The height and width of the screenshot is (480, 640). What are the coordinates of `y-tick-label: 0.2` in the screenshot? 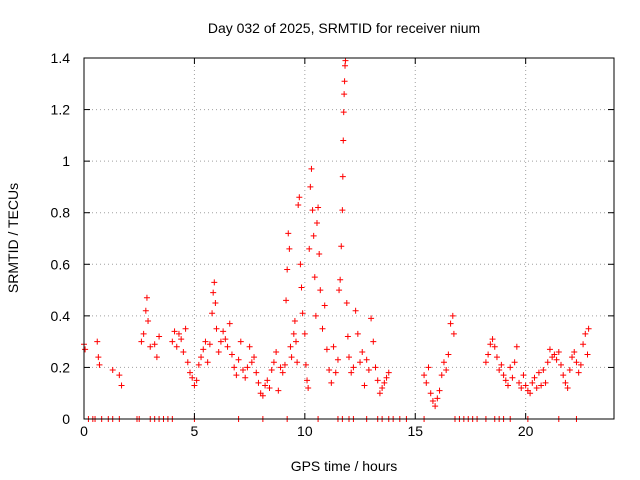 It's located at (61, 367).